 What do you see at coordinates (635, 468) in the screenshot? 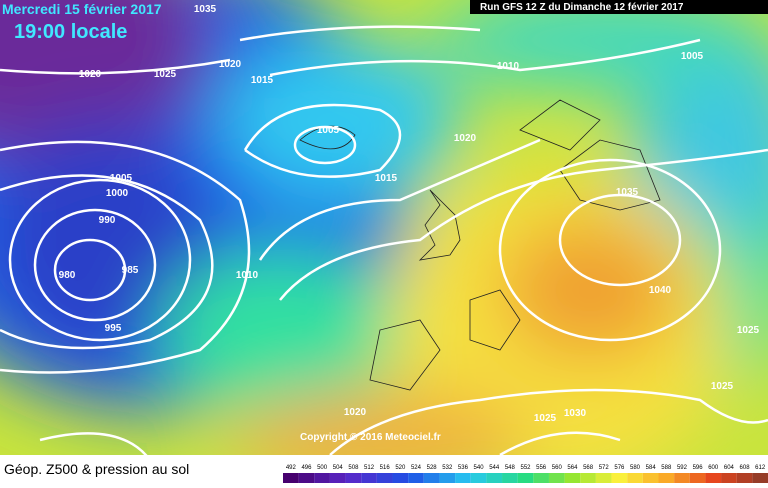
I see `scale-label: 580` at bounding box center [635, 468].